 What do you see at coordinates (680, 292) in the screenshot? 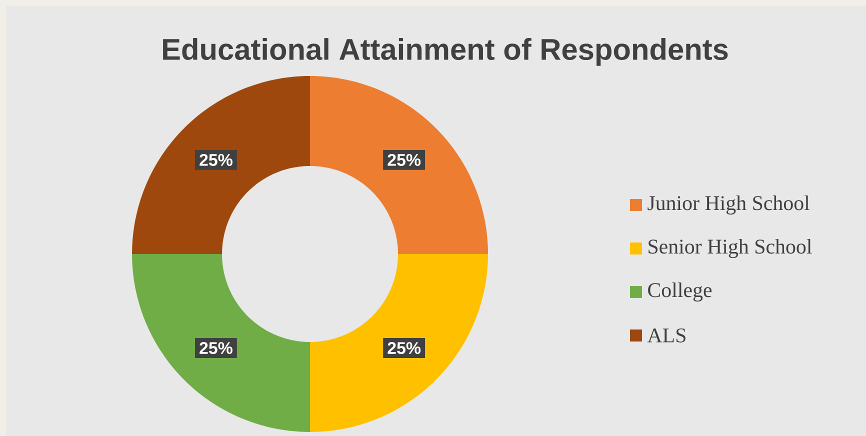
I see `legend-label: College` at bounding box center [680, 292].